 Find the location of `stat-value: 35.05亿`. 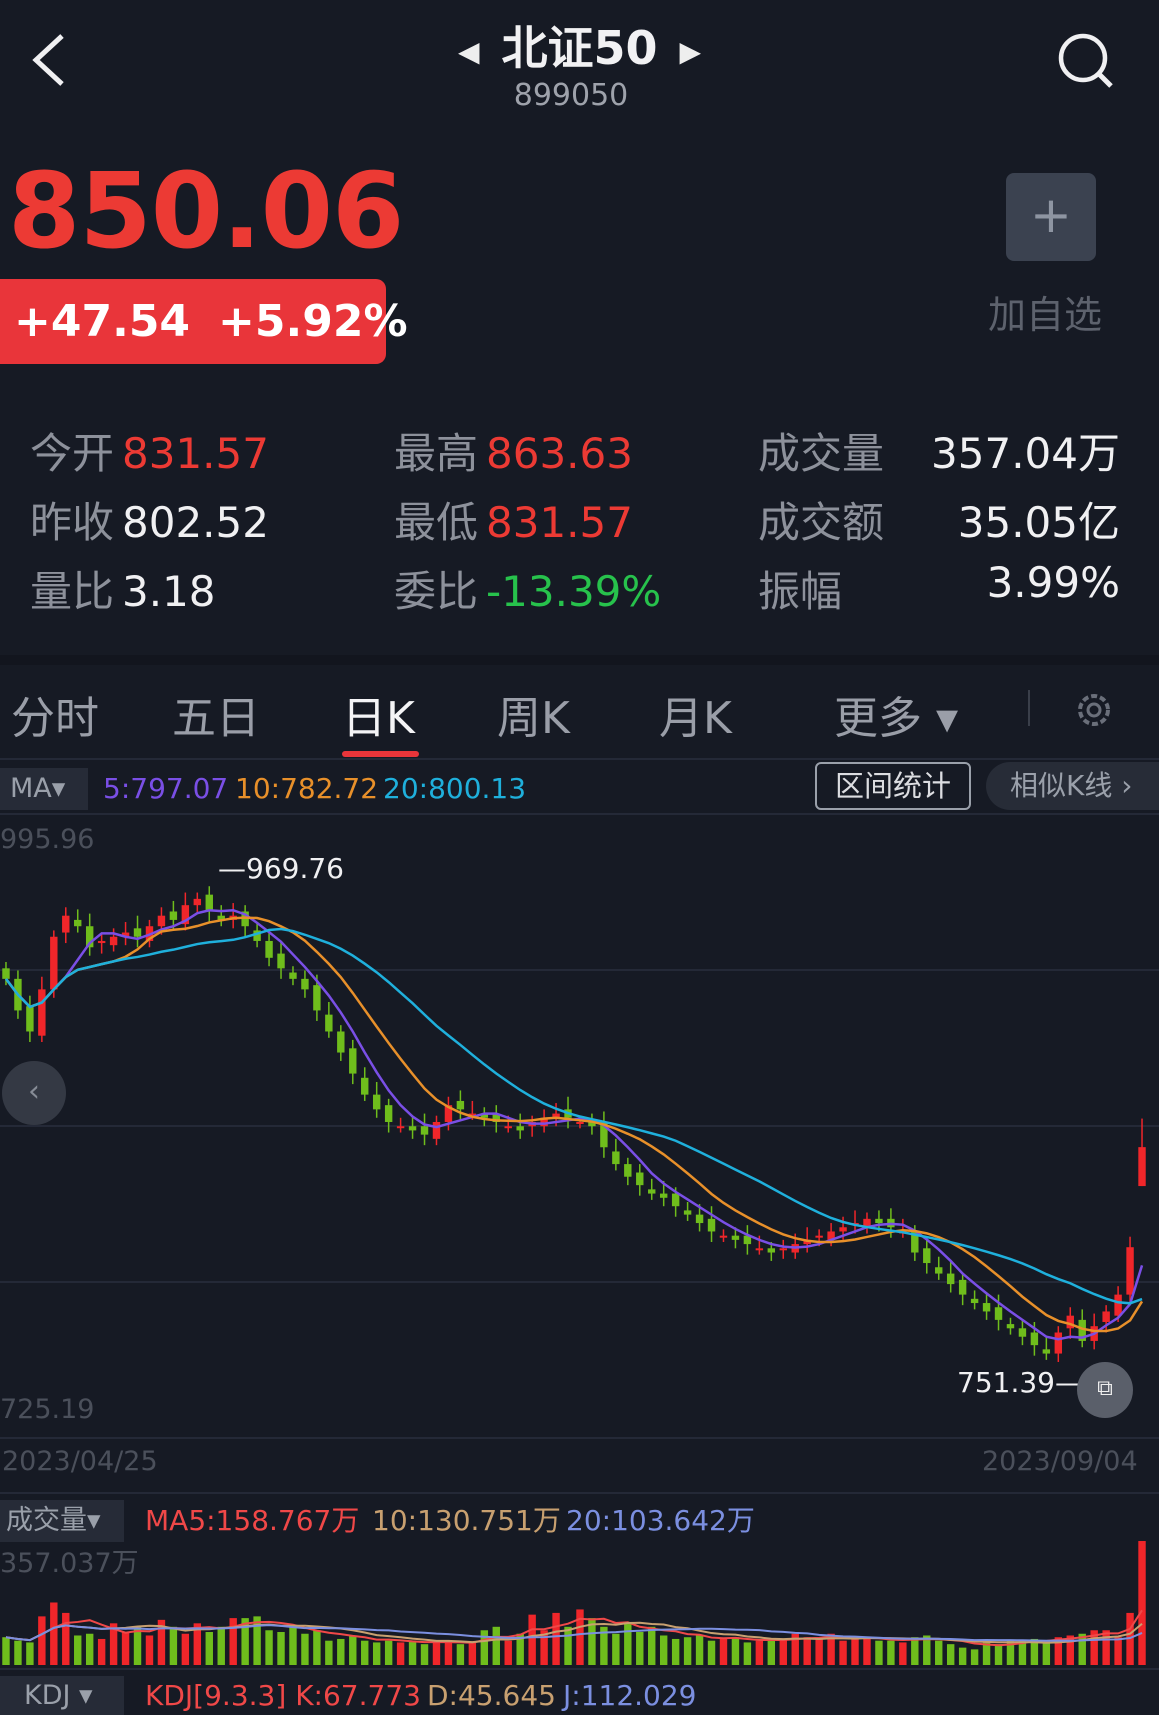

stat-value: 35.05亿 is located at coordinates (1038, 522).